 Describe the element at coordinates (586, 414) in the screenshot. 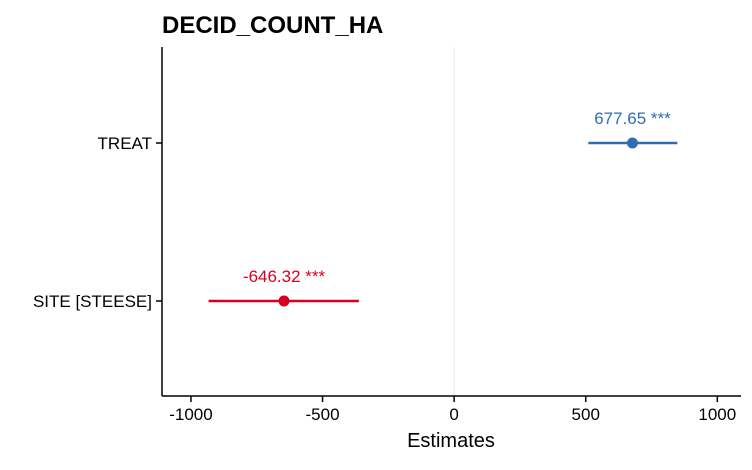

I see `x-tick-label: 500` at that location.